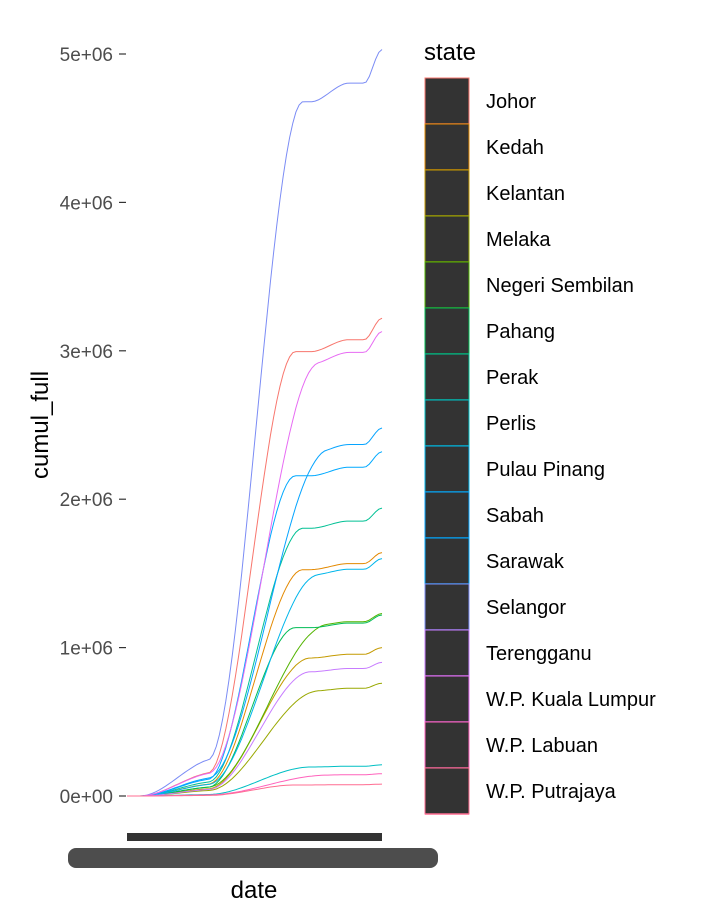  What do you see at coordinates (86, 649) in the screenshot?
I see `y-tick-label: 1e+06` at bounding box center [86, 649].